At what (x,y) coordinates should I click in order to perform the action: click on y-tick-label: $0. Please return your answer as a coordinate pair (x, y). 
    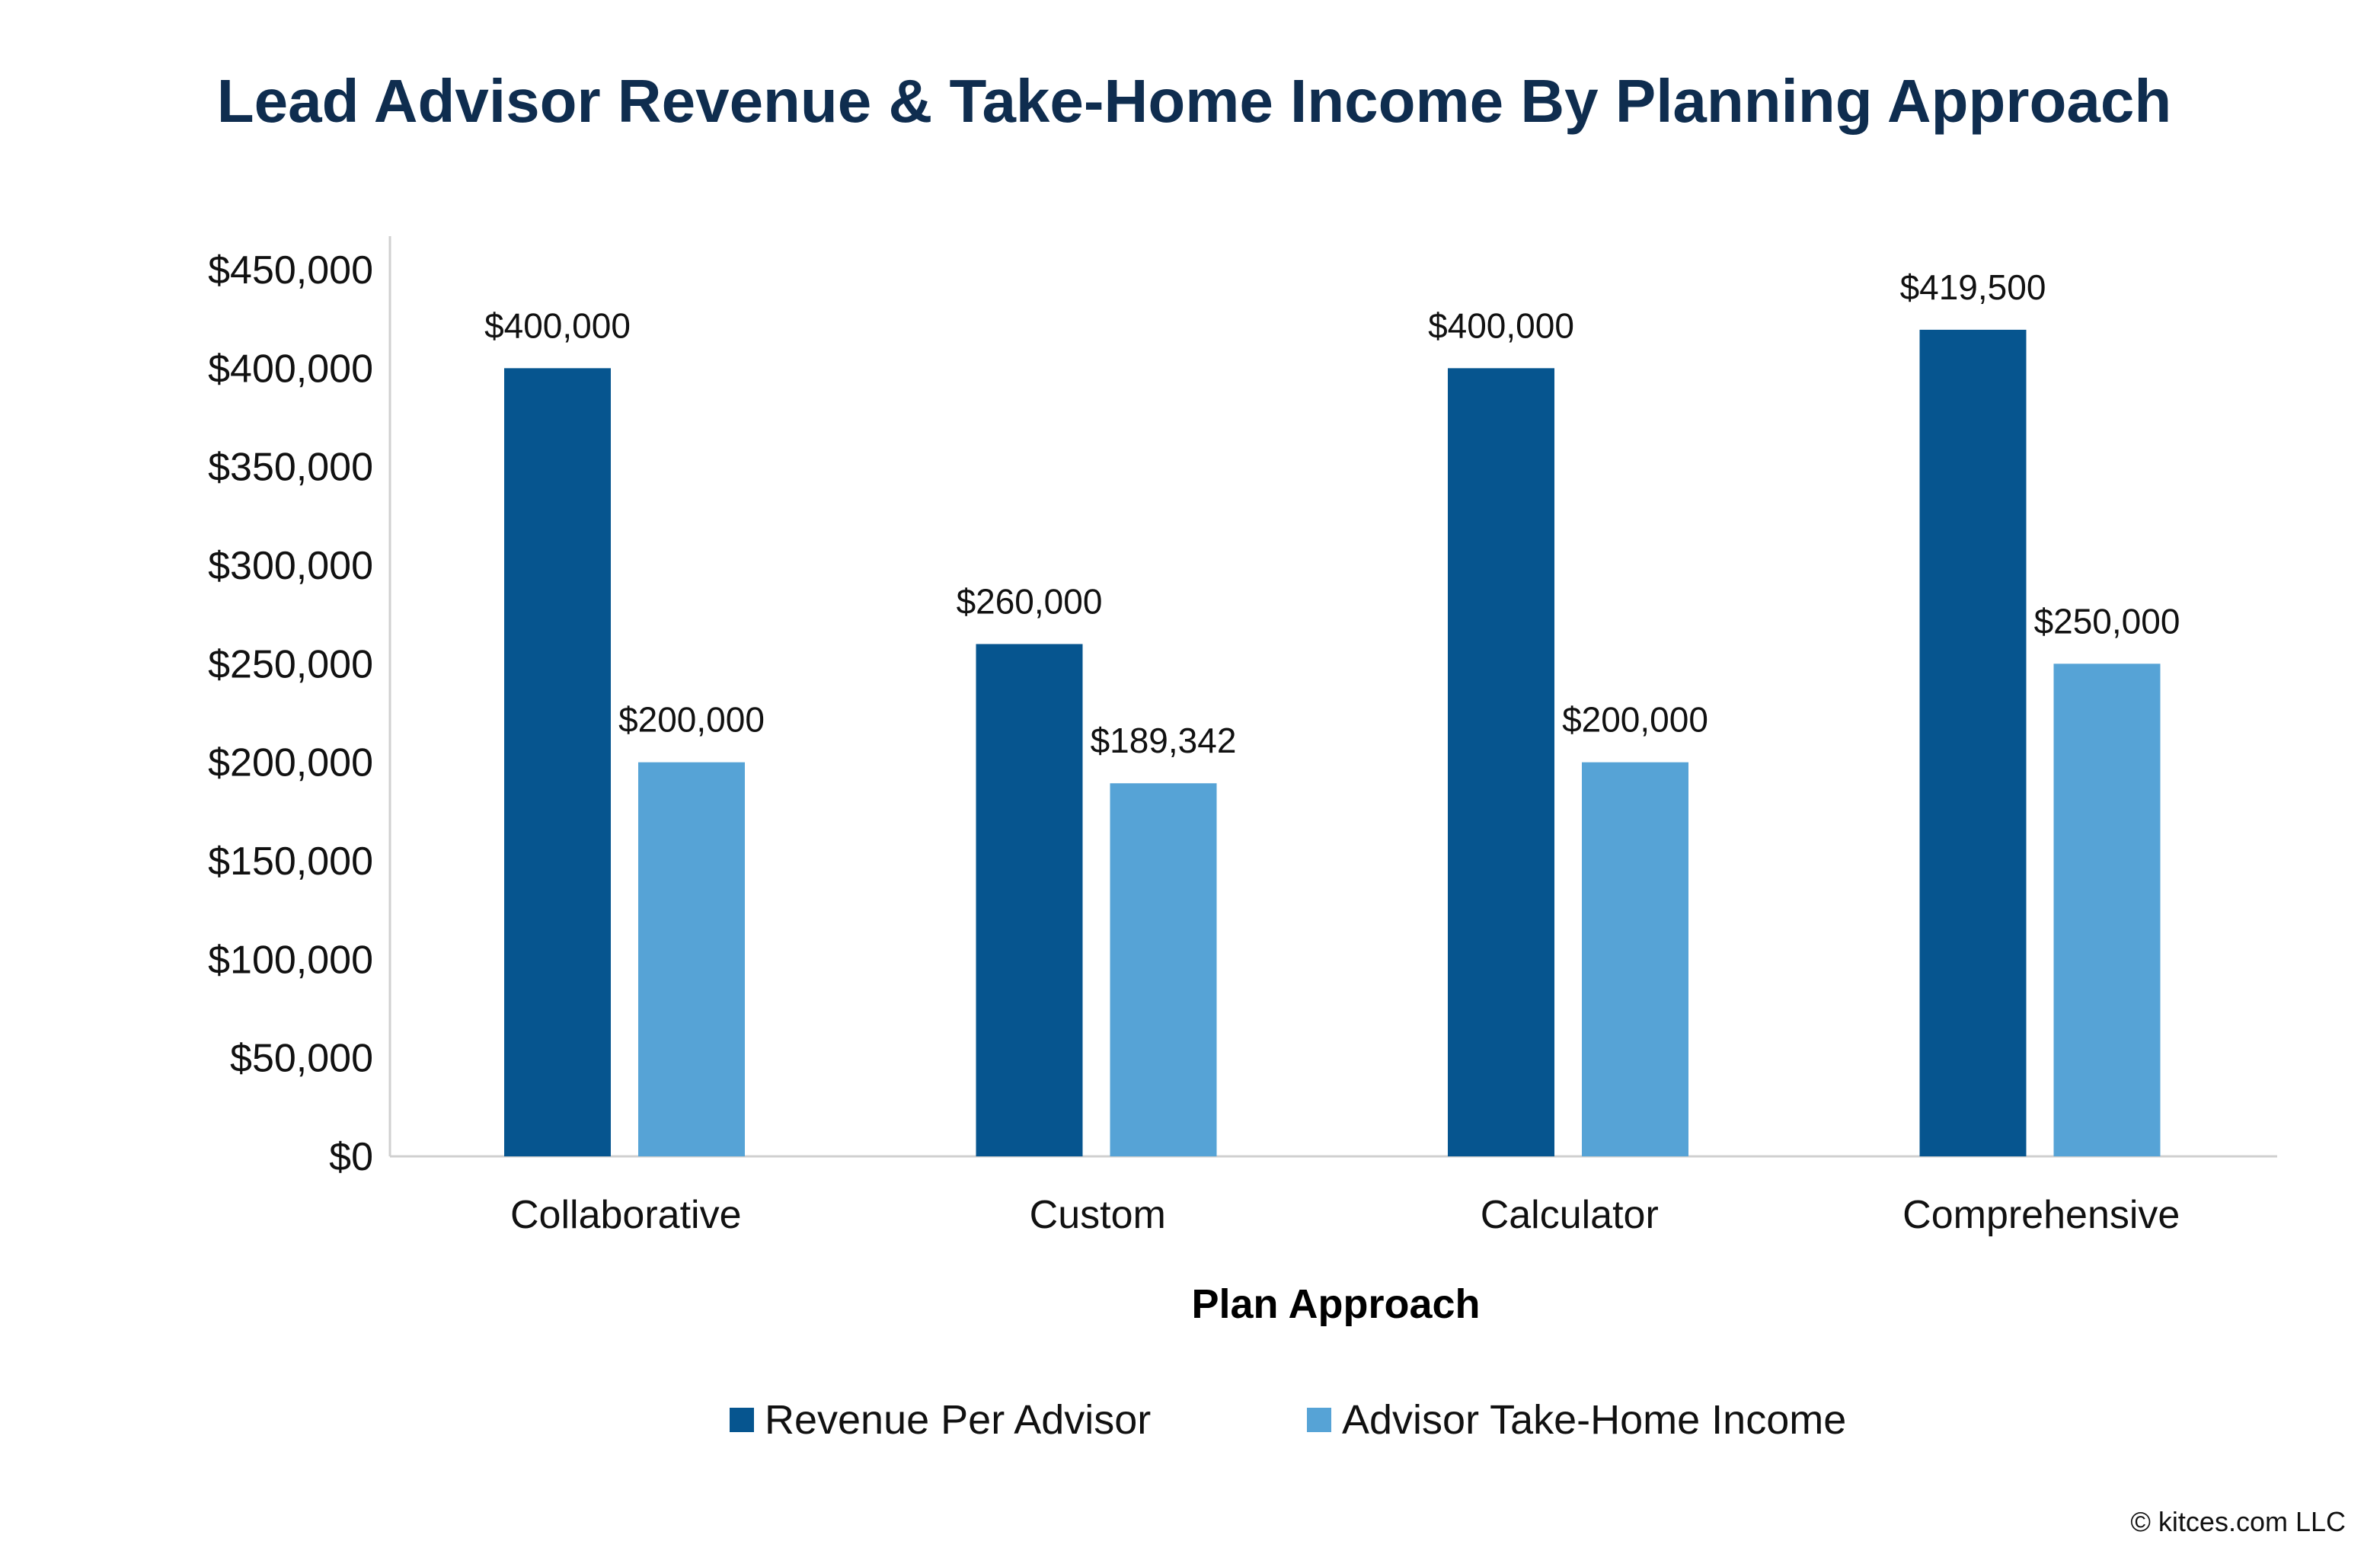
    Looking at the image, I should click on (351, 1157).